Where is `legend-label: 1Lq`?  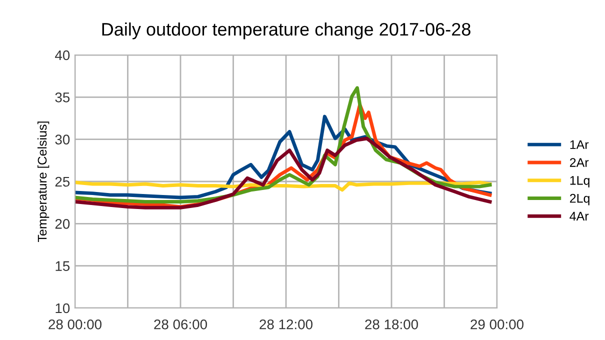 legend-label: 1Lq is located at coordinates (580, 182).